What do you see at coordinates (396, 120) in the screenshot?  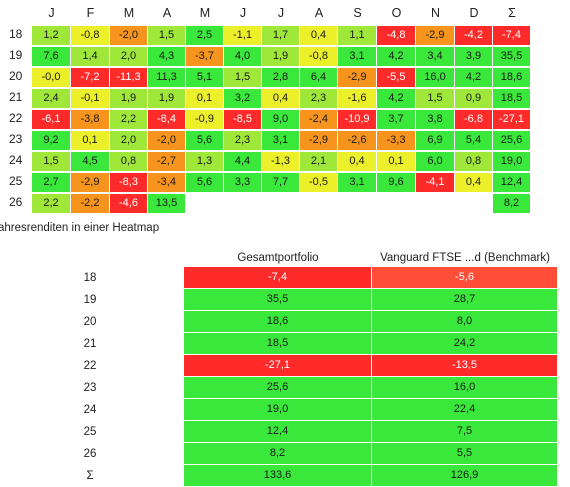 I see `month-return-cell: 3,7` at bounding box center [396, 120].